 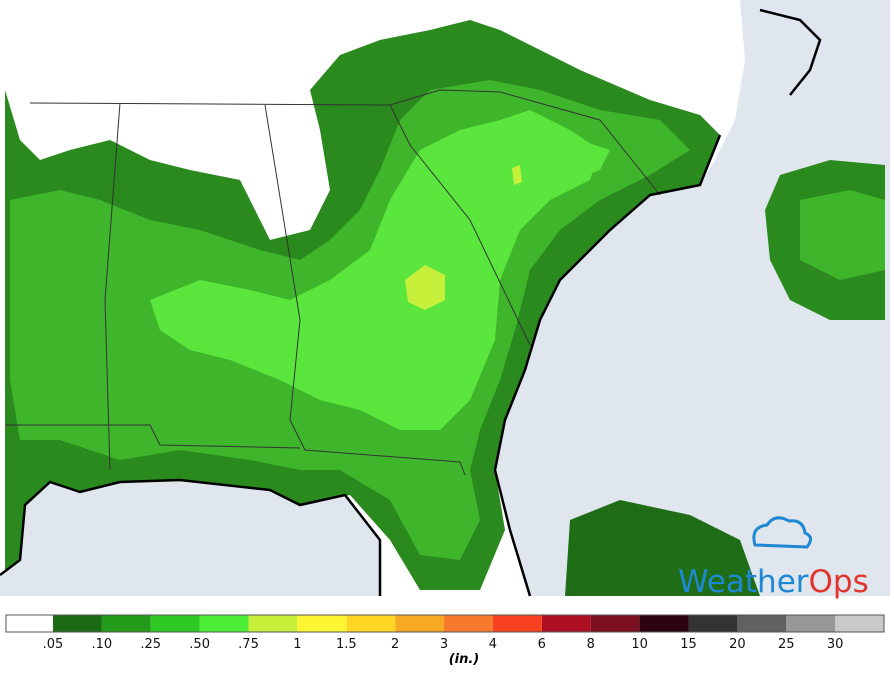 I want to click on legend-label: 25, so click(x=786, y=644).